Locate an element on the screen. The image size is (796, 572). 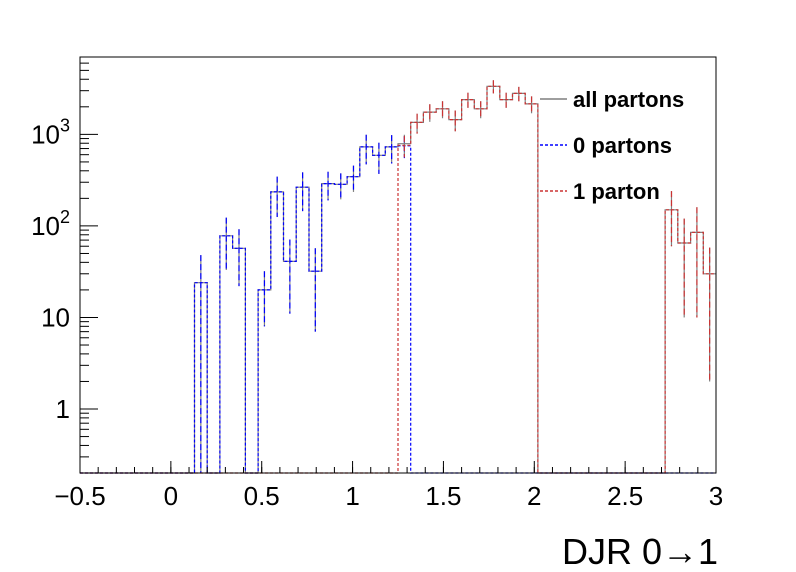
x-axis-title: DJR 0→1 is located at coordinates (640, 551).